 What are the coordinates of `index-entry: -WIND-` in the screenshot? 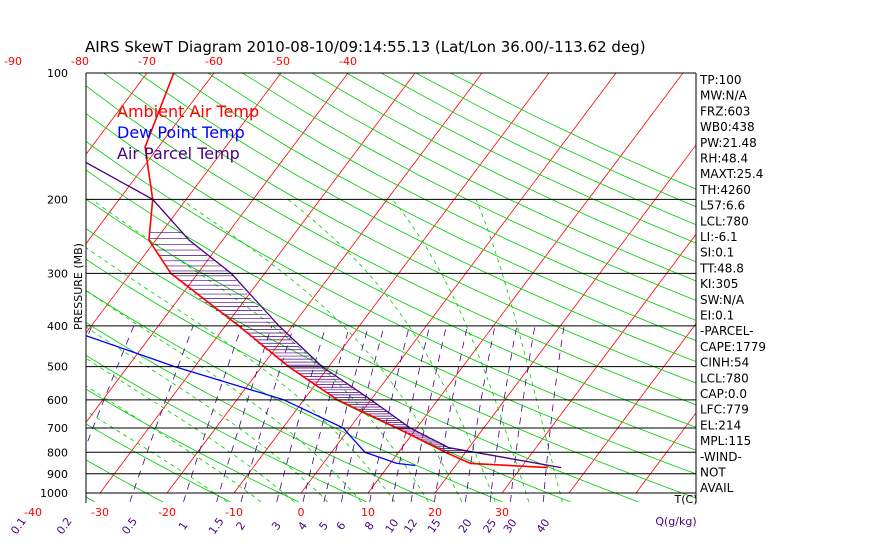 It's located at (721, 457).